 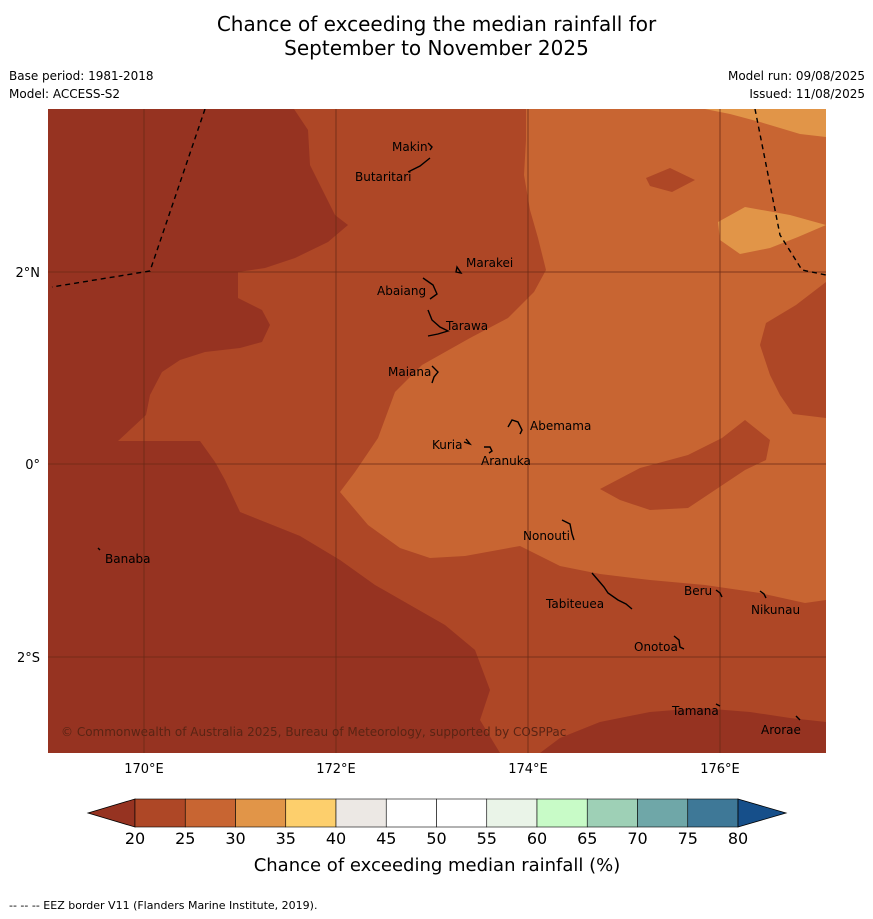 I want to click on colorbar-tick-label: 55, so click(x=487, y=838).